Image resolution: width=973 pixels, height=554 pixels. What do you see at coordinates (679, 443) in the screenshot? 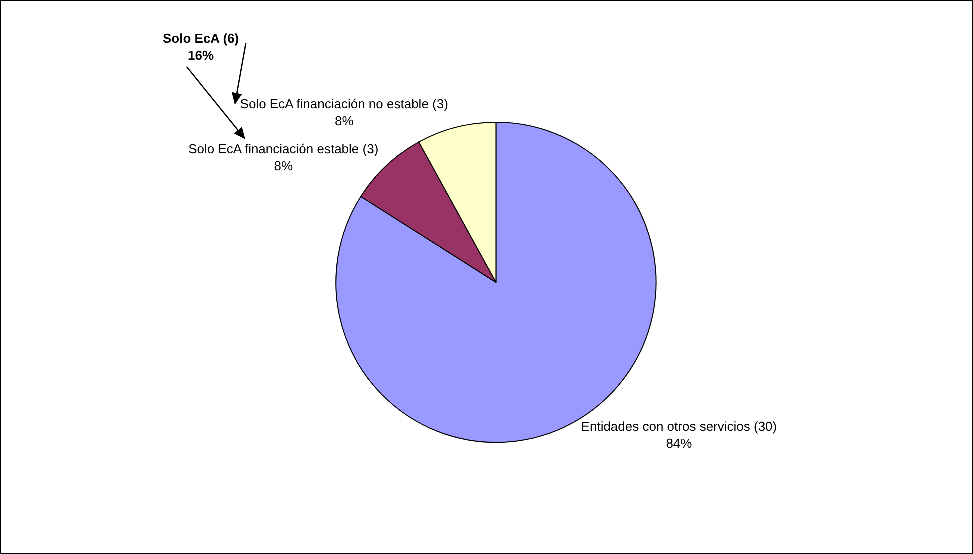
I see `data-label: 84%` at bounding box center [679, 443].